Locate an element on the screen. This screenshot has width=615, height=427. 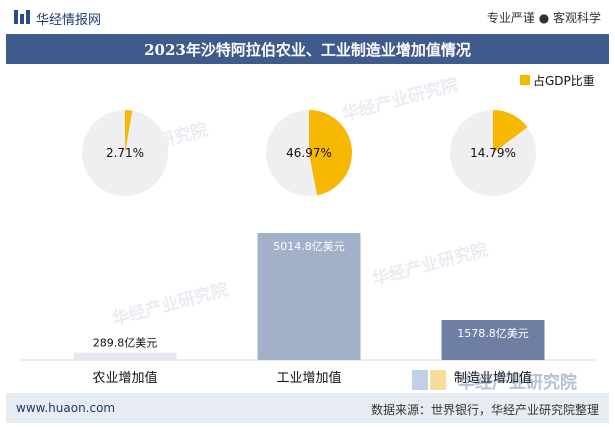
brand-name: 华经情报网 is located at coordinates (69, 20).